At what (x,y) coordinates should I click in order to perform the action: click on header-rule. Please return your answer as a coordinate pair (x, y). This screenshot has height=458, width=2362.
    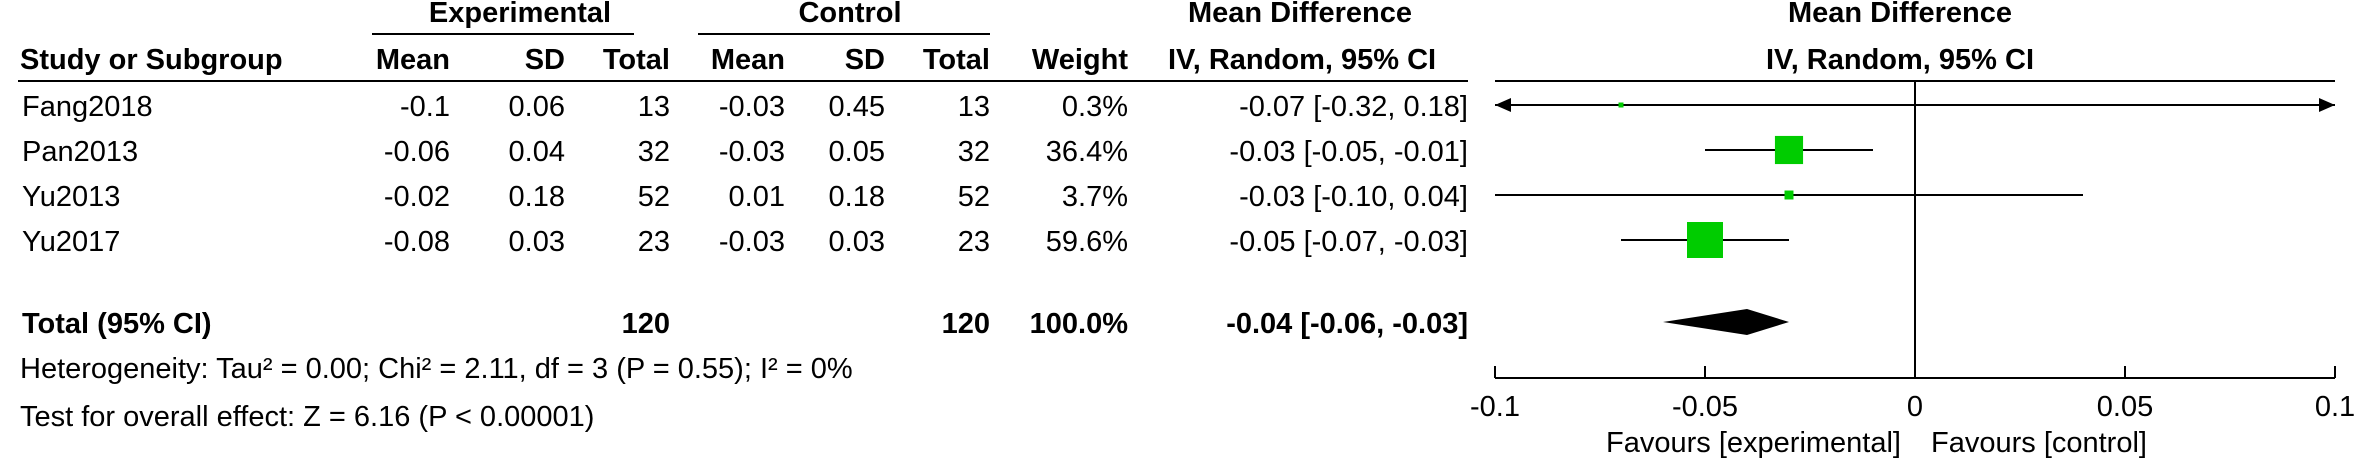
    Looking at the image, I should click on (743, 81).